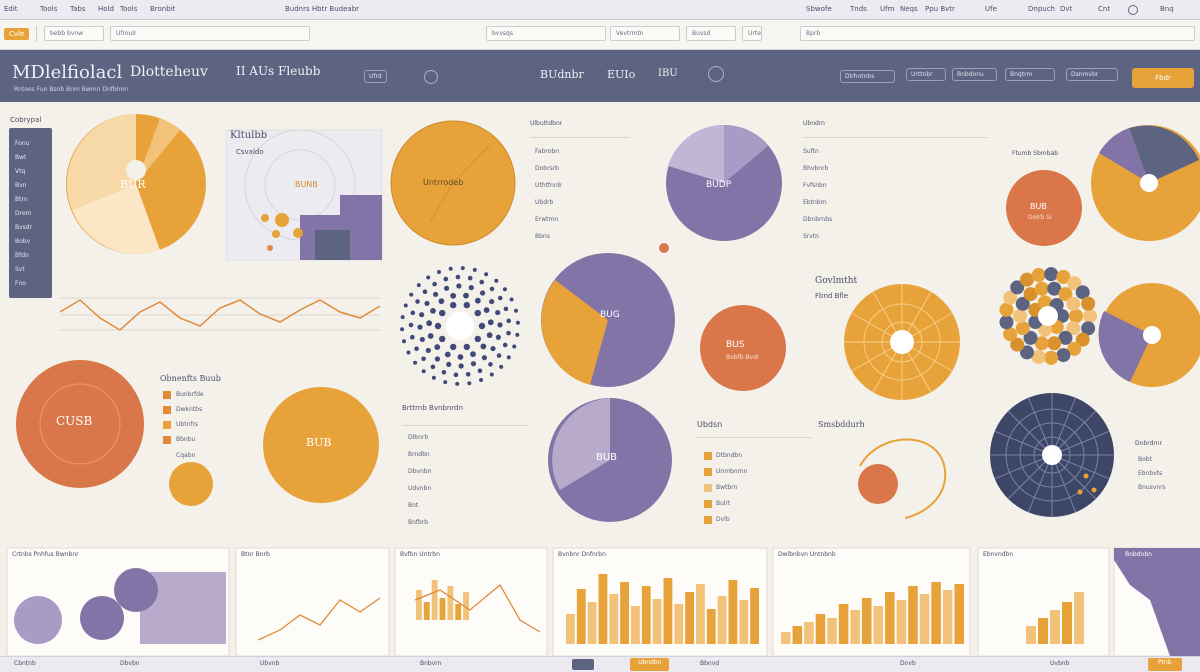  I want to click on header-right-pill-3: Bnbdonu, so click(974, 74).